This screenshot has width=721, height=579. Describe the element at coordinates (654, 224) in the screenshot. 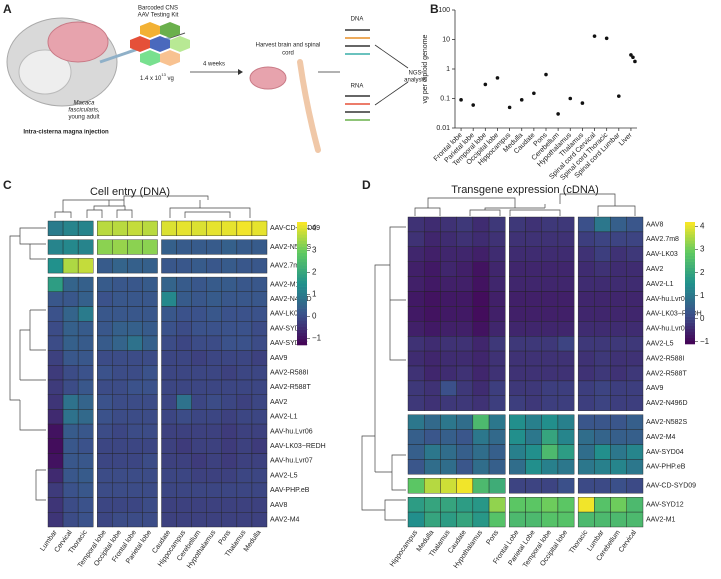

I see `row-label: AAV8` at that location.